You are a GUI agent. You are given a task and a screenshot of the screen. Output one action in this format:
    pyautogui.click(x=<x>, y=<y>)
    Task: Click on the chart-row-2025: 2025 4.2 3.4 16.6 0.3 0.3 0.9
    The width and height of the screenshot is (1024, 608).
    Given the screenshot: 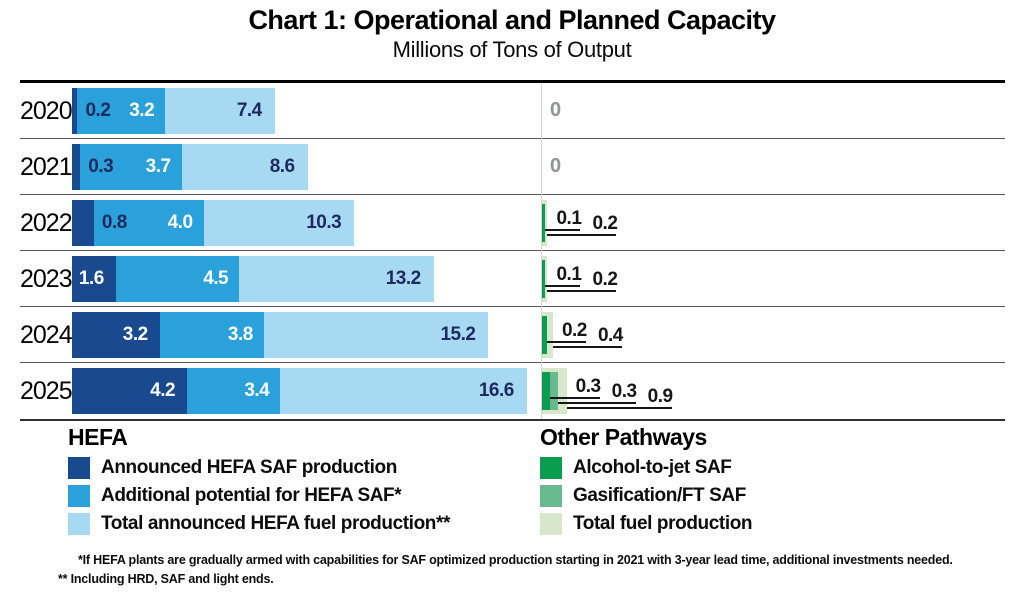 What is the action you would take?
    pyautogui.click(x=512, y=391)
    